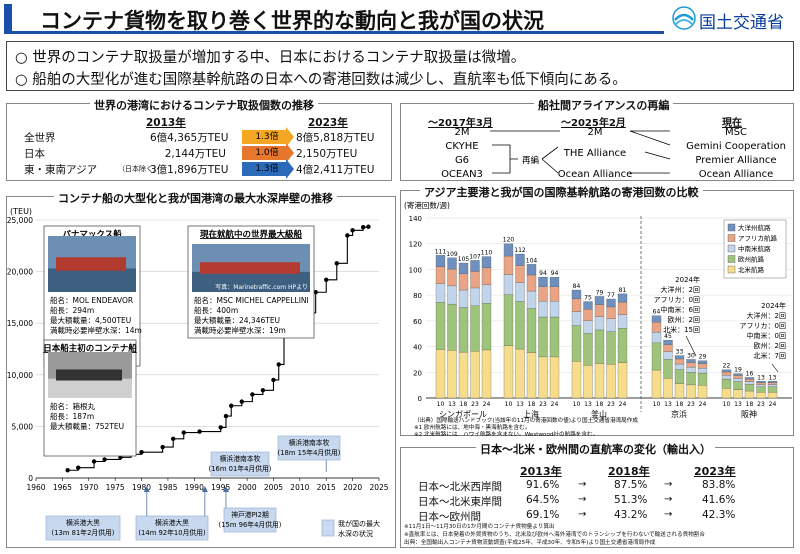 The width and height of the screenshot is (800, 554). I want to click on y-tick: 15,000, so click(20, 323).